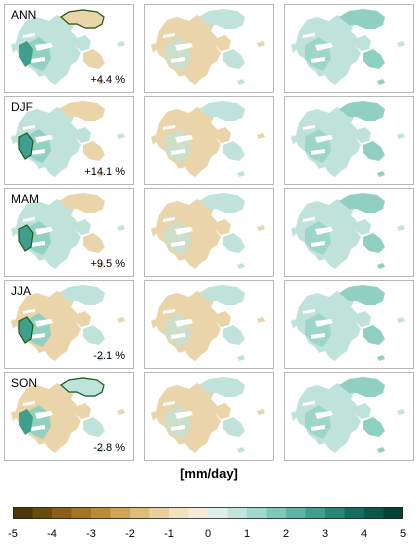 The height and width of the screenshot is (550, 418). I want to click on colorbar-tick-label: 4, so click(364, 534).